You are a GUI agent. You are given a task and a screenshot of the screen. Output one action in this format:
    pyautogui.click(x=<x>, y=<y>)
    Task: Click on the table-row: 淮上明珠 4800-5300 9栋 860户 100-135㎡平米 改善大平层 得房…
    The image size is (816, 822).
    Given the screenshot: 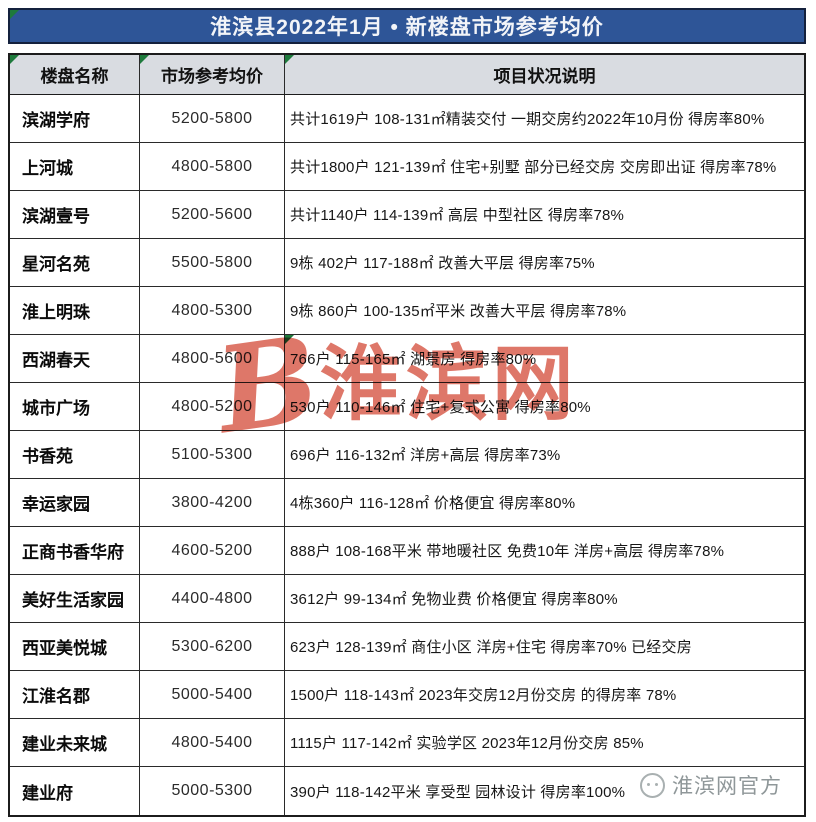 What is the action you would take?
    pyautogui.click(x=407, y=311)
    